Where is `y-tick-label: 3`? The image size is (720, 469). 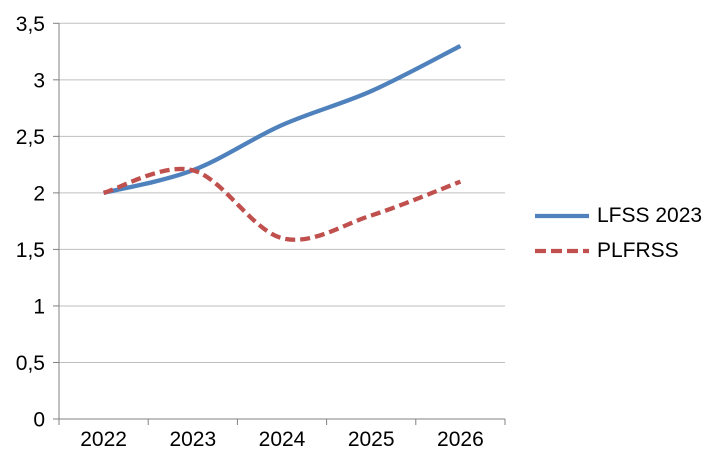
y-tick-label: 3 is located at coordinates (39, 80).